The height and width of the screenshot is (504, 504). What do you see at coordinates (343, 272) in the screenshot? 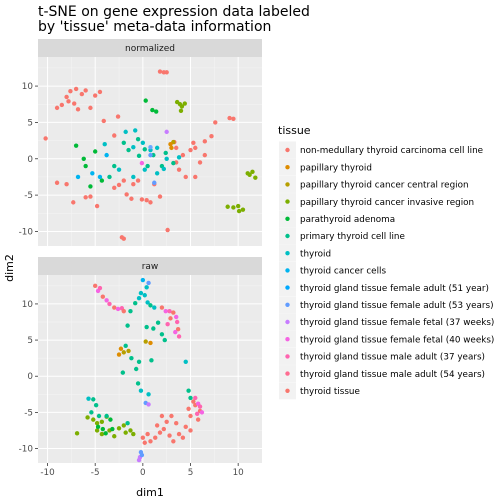
I see `legend-label: thyroid cancer cells` at bounding box center [343, 272].